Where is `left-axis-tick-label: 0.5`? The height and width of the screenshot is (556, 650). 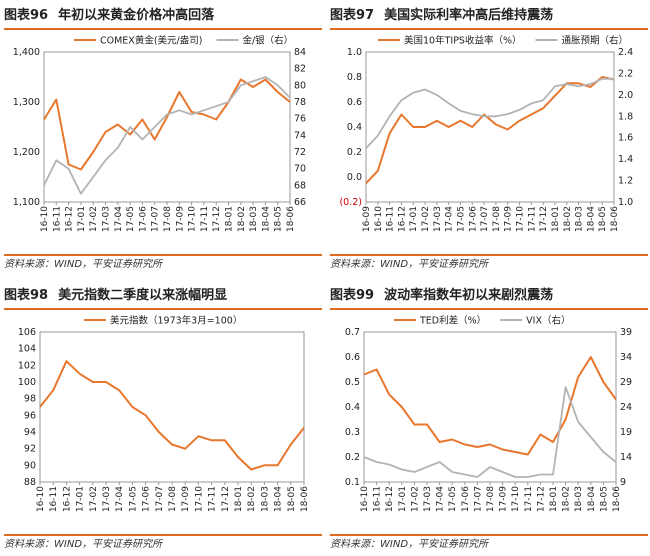
left-axis-tick-label: 0.5 is located at coordinates (352, 382).